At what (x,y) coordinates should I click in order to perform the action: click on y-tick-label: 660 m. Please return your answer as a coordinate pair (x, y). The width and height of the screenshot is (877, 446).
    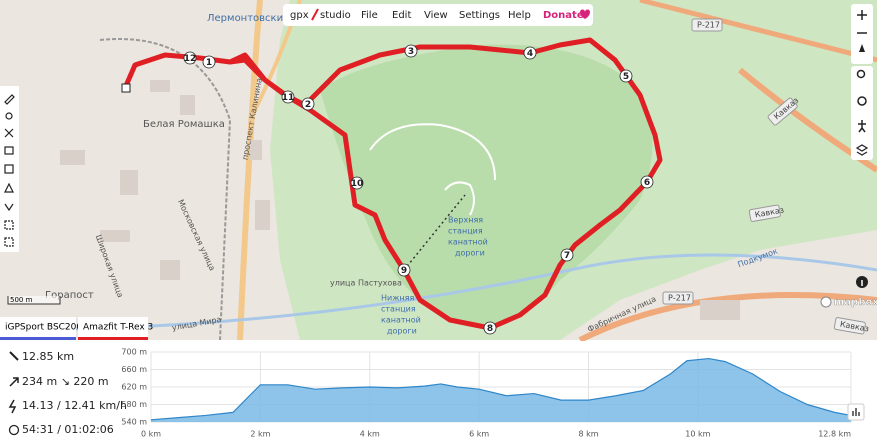
    Looking at the image, I should click on (134, 369).